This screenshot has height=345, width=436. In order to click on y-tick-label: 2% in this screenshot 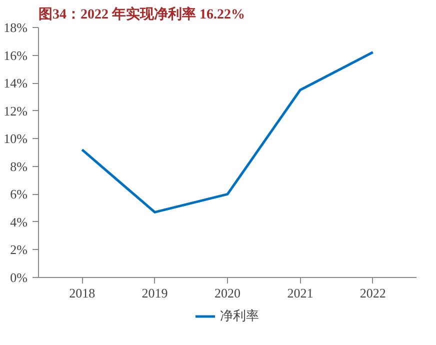, I will do `click(19, 250)`.